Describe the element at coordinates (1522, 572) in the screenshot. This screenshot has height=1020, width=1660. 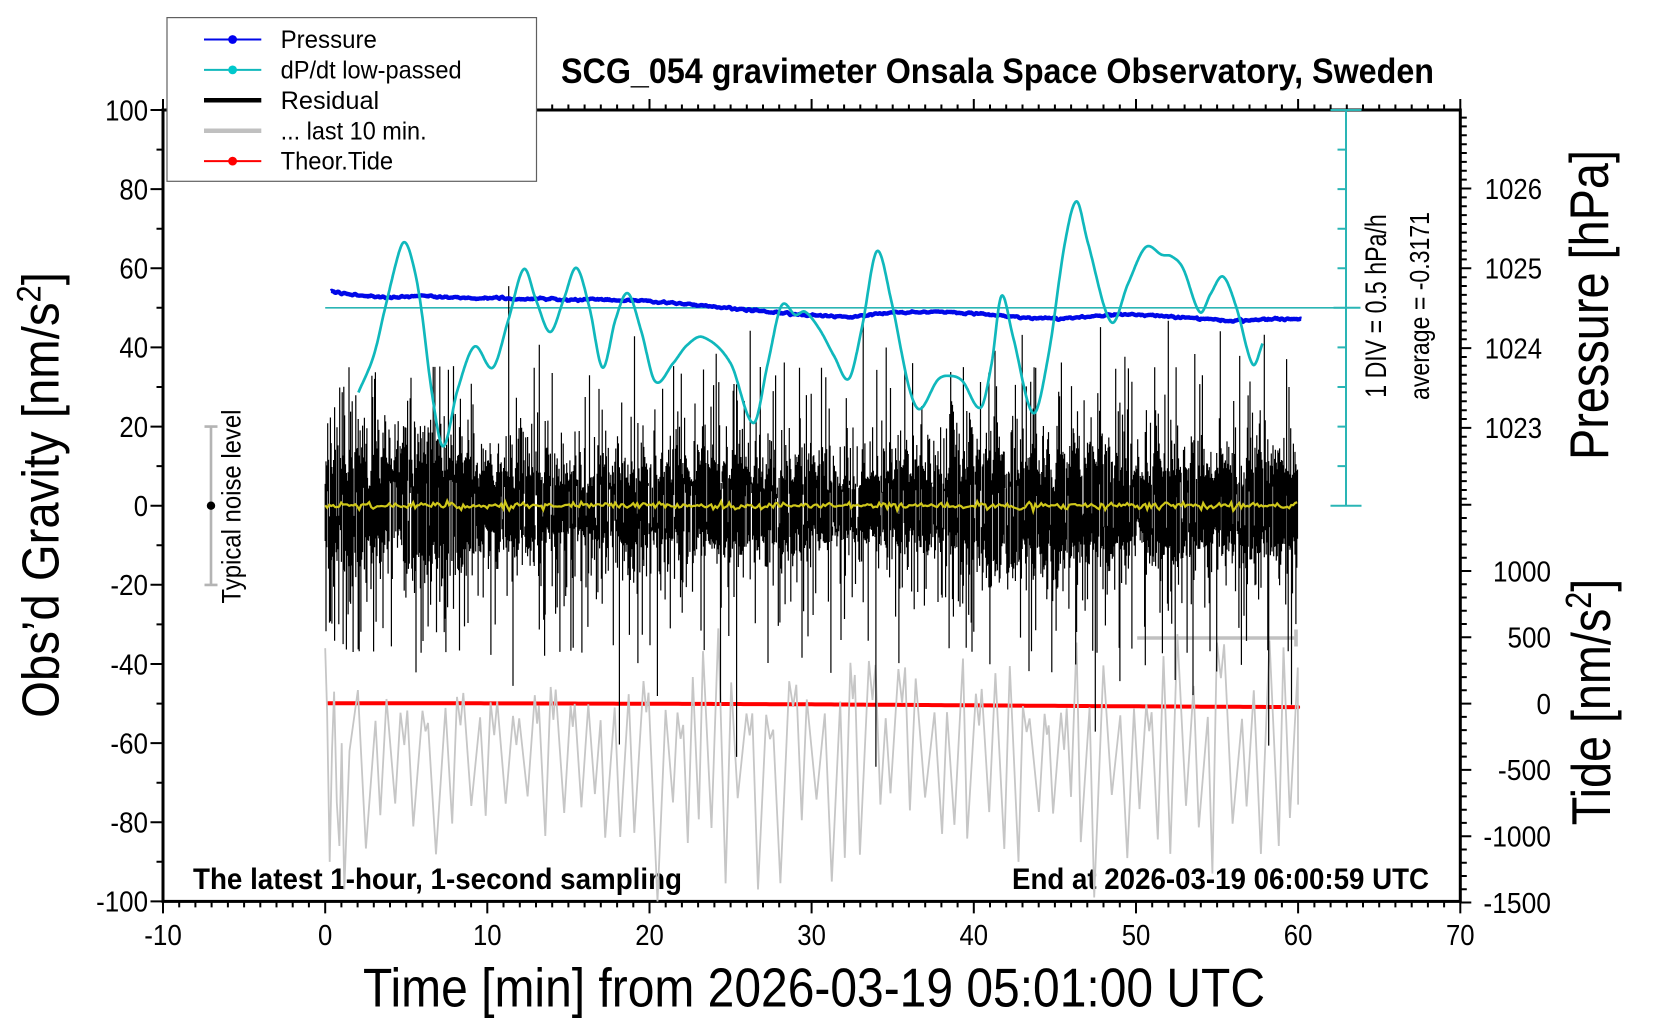
I see `svg-text: 1000` at that location.